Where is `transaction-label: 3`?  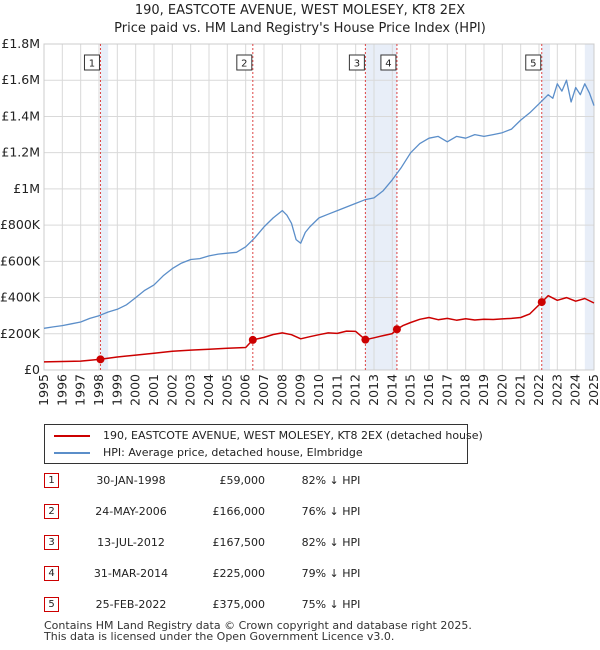
transaction-label: 3 is located at coordinates (357, 64).